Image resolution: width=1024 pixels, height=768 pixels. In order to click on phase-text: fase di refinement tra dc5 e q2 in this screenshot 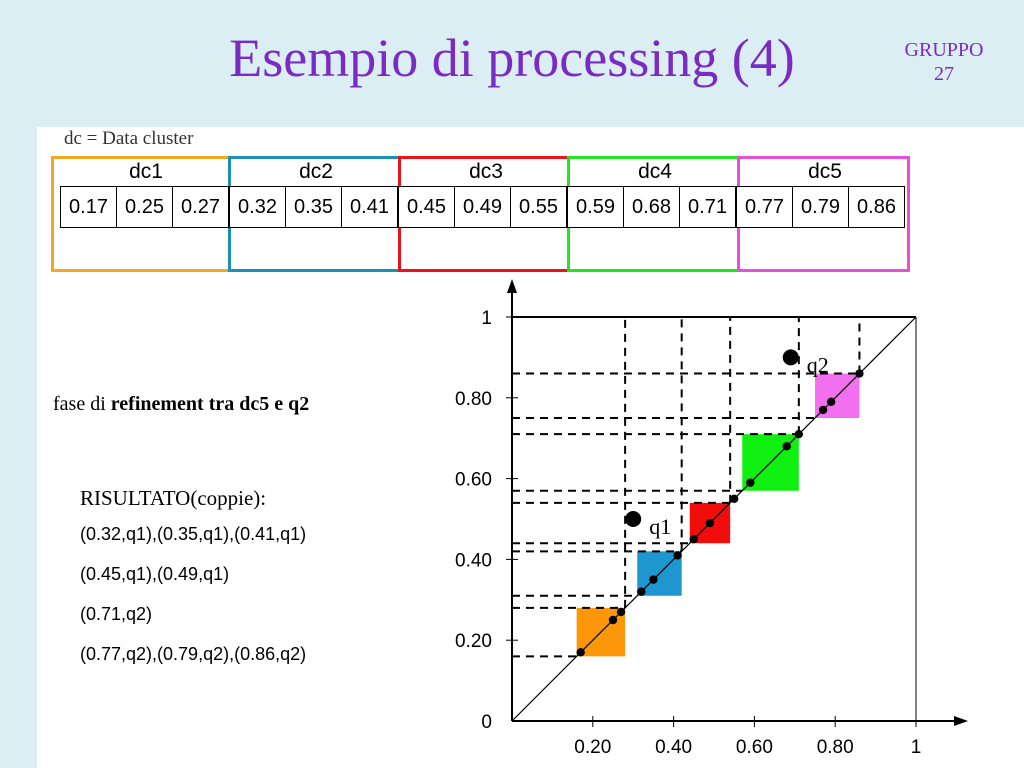, I will do `click(181, 404)`.